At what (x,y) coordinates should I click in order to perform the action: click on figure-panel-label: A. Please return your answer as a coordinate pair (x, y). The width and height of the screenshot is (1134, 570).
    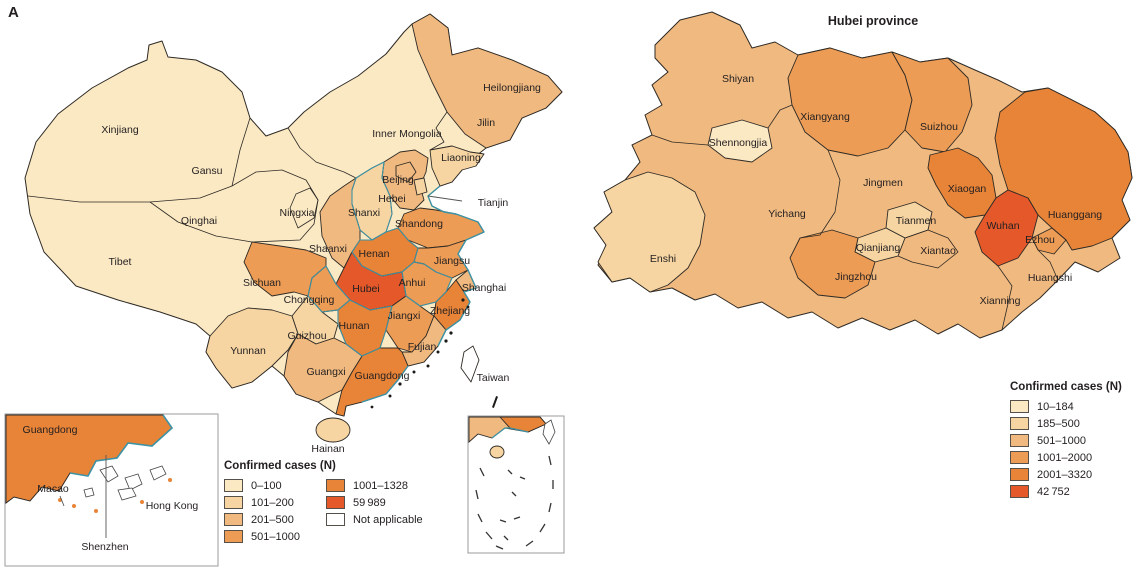
    Looking at the image, I should click on (13, 12).